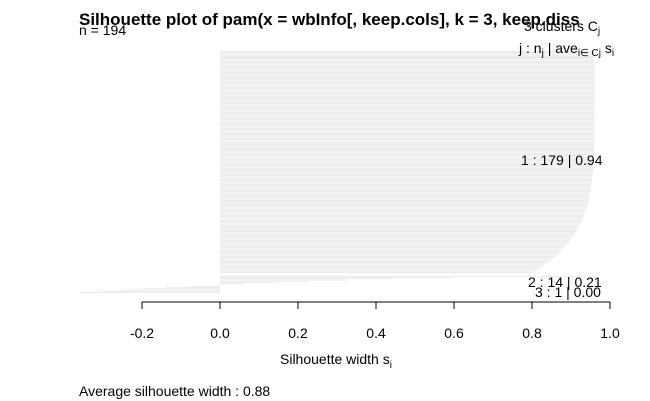 This screenshot has height=401, width=650. What do you see at coordinates (566, 49) in the screenshot?
I see `column-header: j : nj | avei∈ Cj si` at bounding box center [566, 49].